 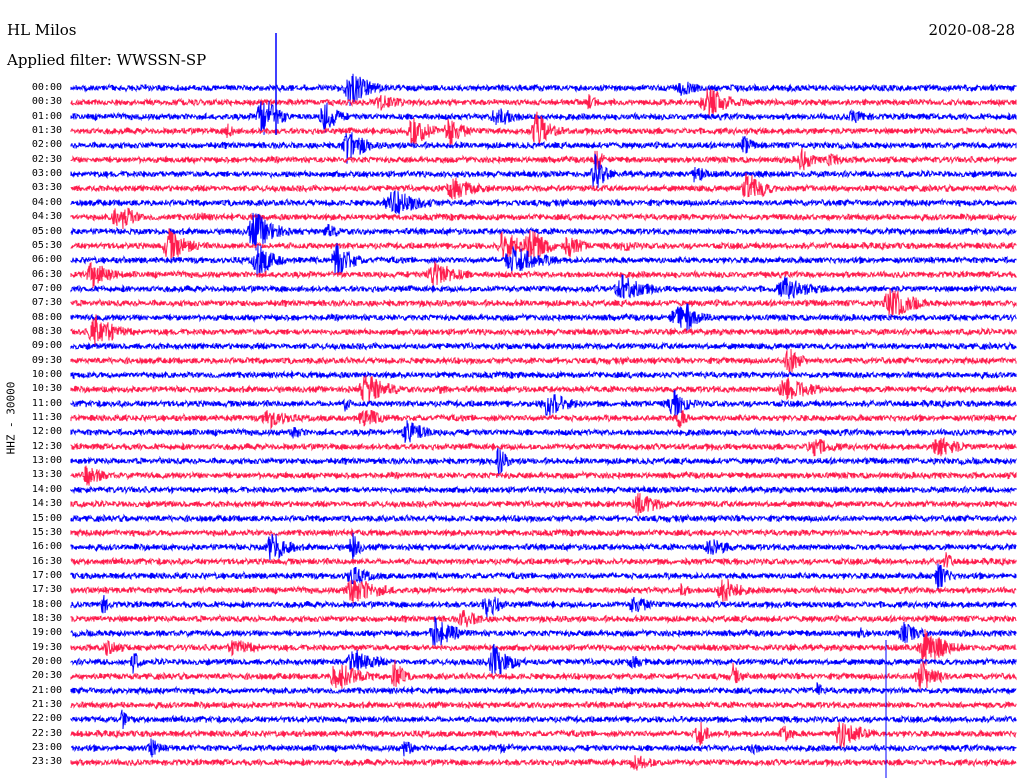 What do you see at coordinates (46, 331) in the screenshot?
I see `time-tick-label: 08:30` at bounding box center [46, 331].